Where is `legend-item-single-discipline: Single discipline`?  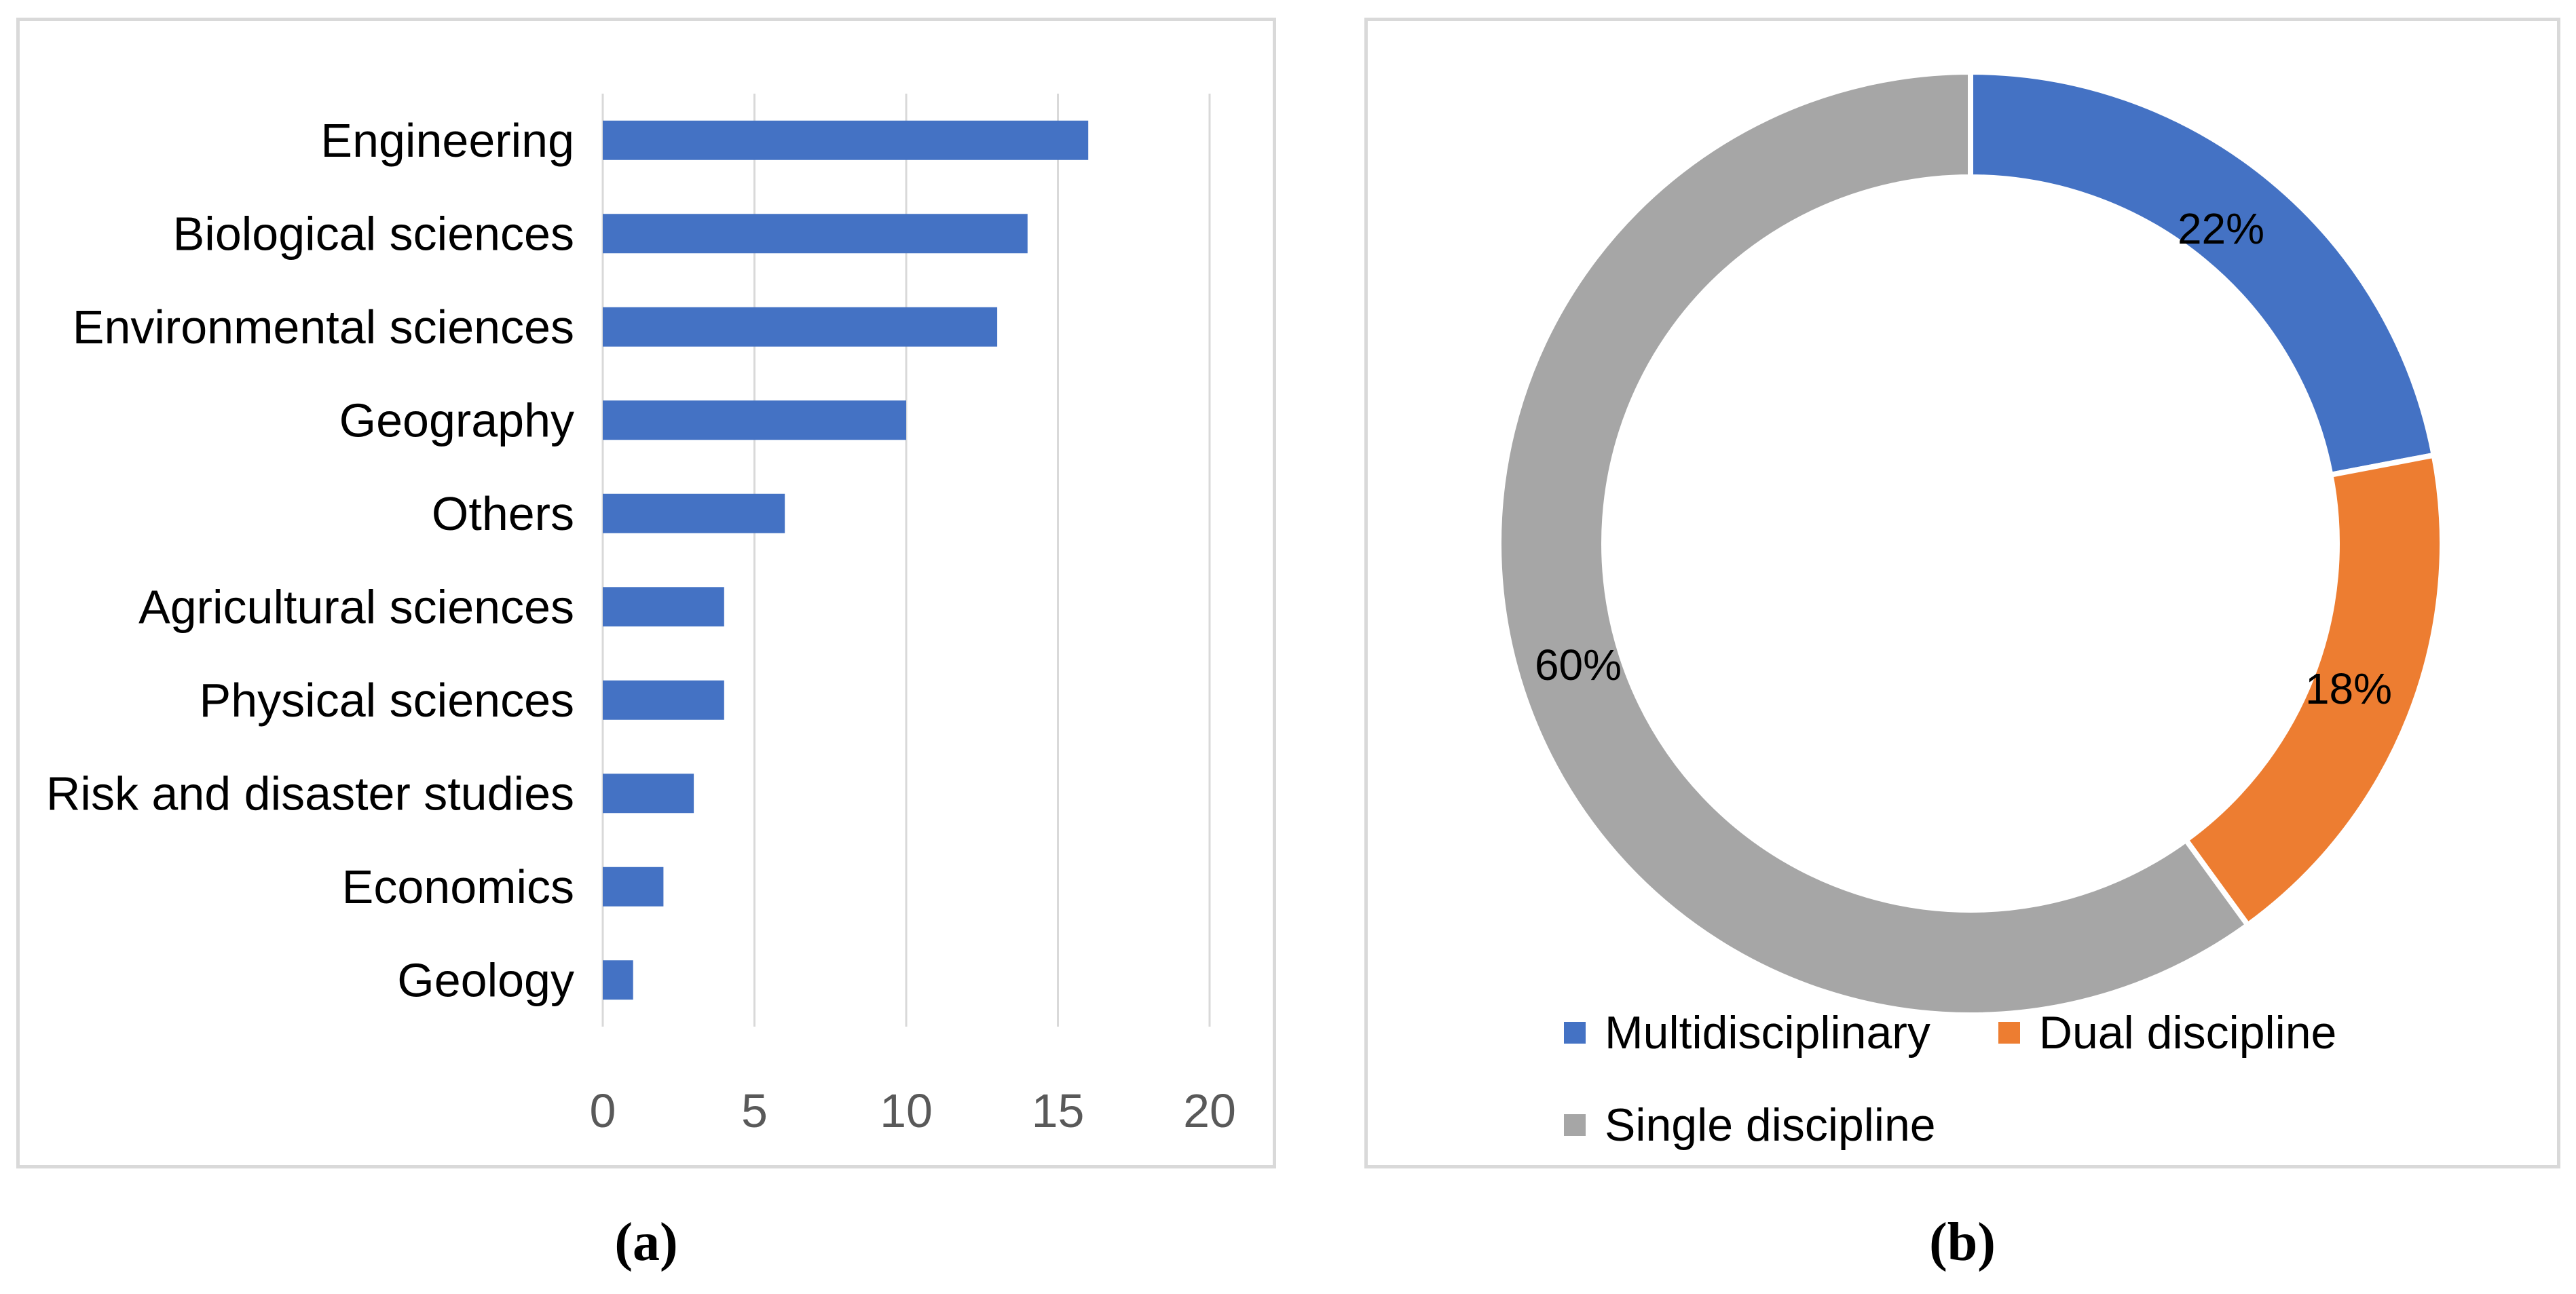 legend-item-single-discipline: Single discipline is located at coordinates (1750, 1125).